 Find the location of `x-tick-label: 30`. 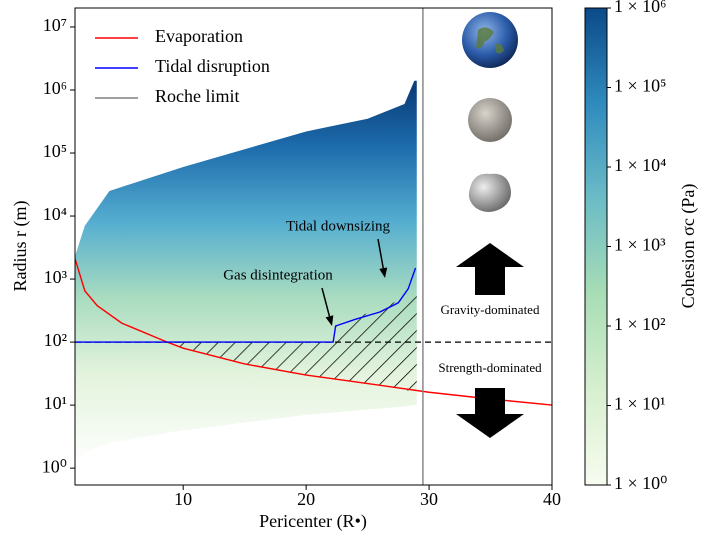

x-tick-label: 30 is located at coordinates (429, 499).